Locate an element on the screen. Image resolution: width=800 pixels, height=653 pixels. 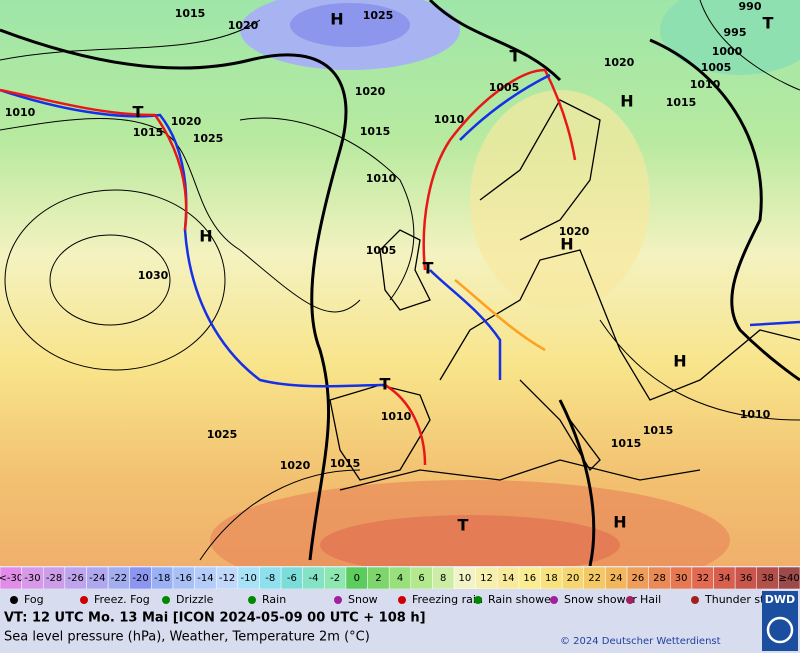
scale-label: -18 is located at coordinates (162, 578).